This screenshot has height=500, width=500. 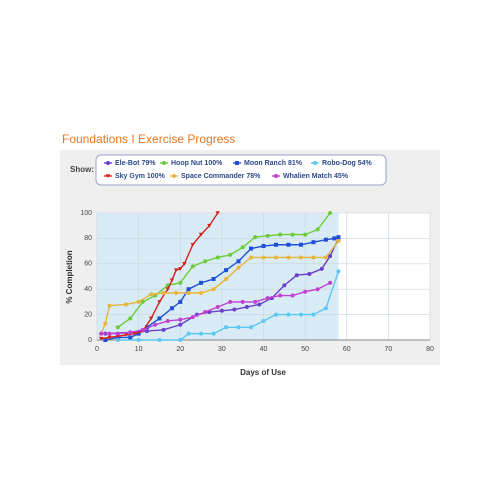 I want to click on legend-entry: Ele-Bot 79%, so click(x=135, y=163).